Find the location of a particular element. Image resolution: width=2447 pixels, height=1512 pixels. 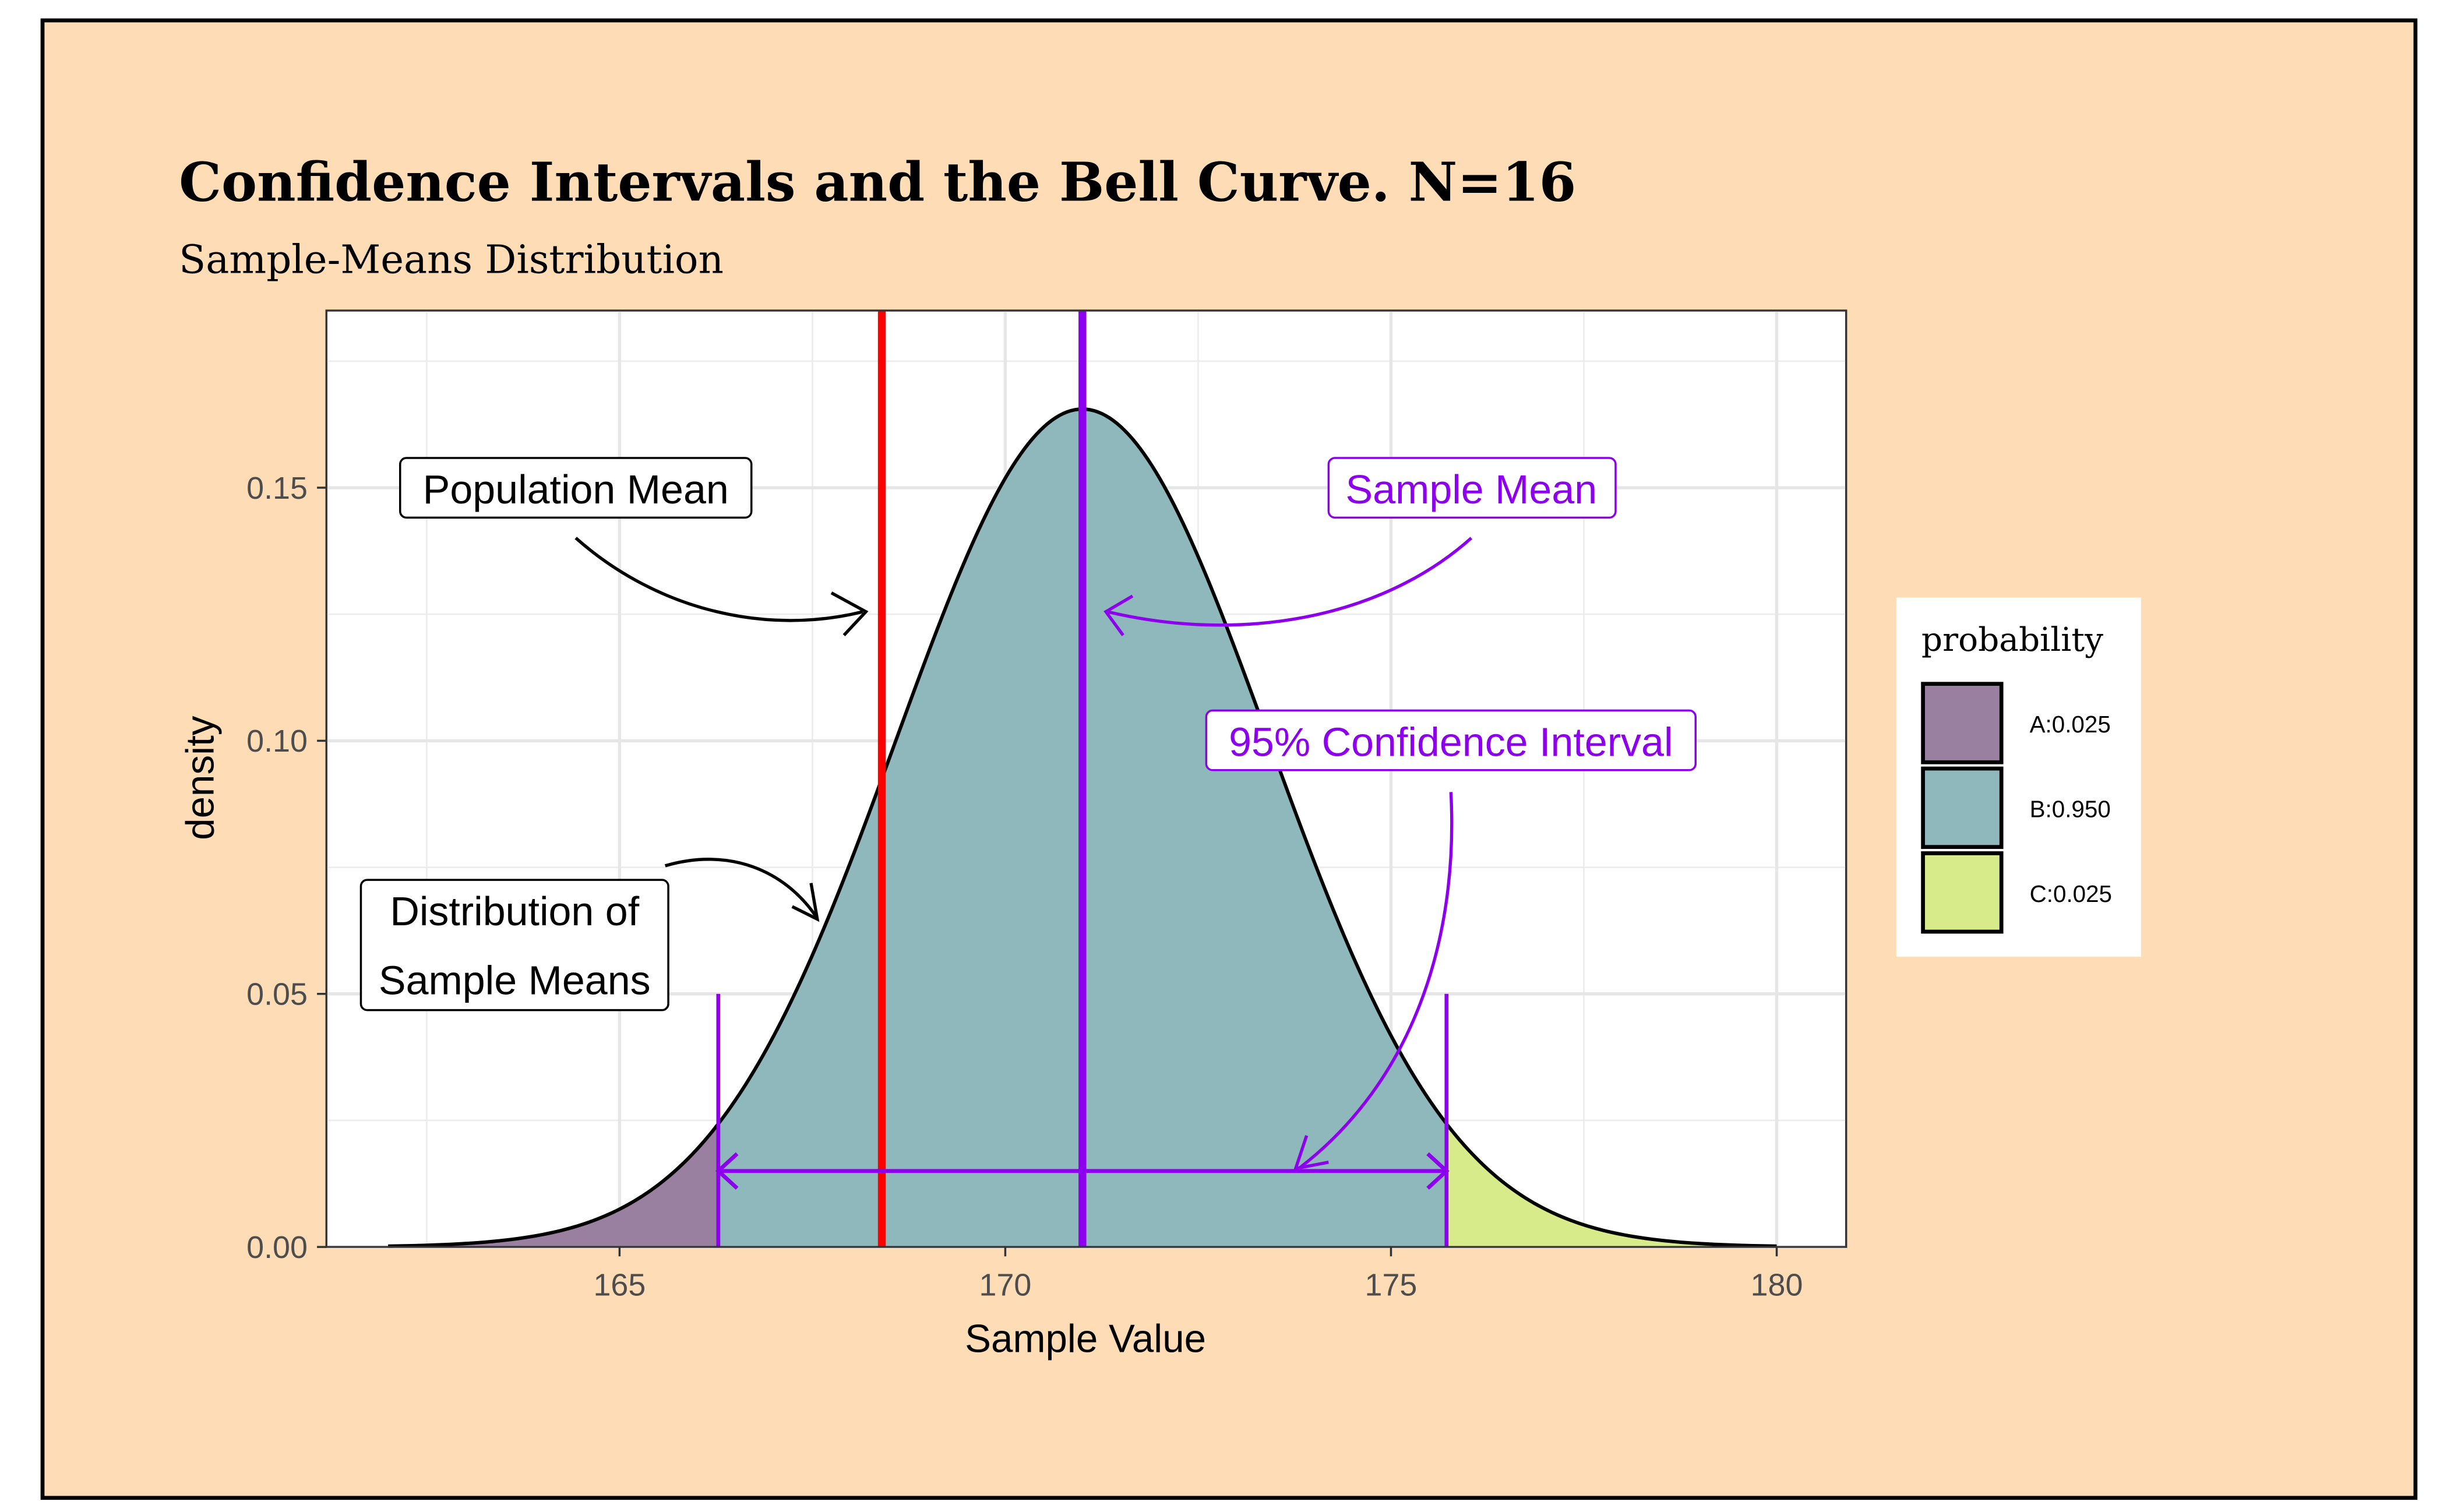

chart-subtitle: Sample-Means Distribution is located at coordinates (451, 259).